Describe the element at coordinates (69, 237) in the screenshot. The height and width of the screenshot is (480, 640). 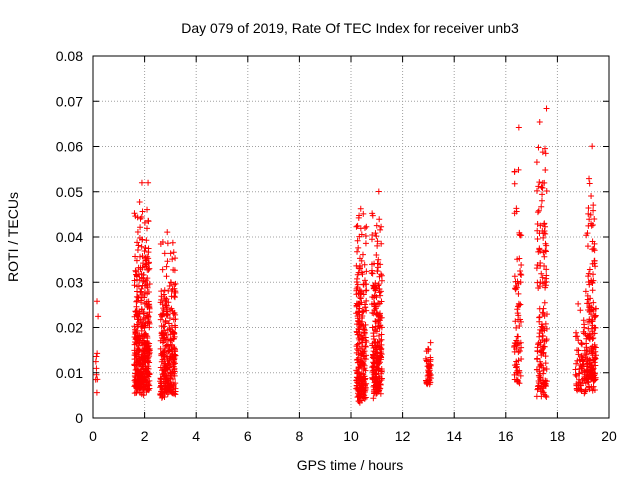
I see `y-tick-label: 0.04` at that location.